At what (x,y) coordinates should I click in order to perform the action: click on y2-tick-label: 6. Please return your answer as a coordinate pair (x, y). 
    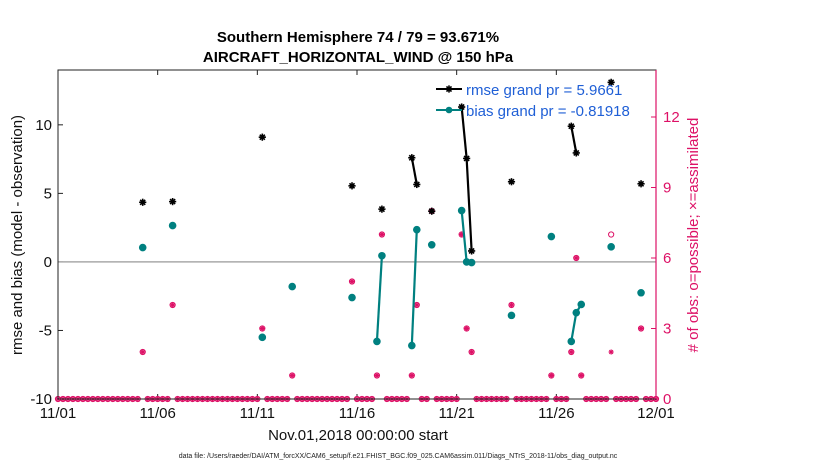
    Looking at the image, I should click on (667, 258).